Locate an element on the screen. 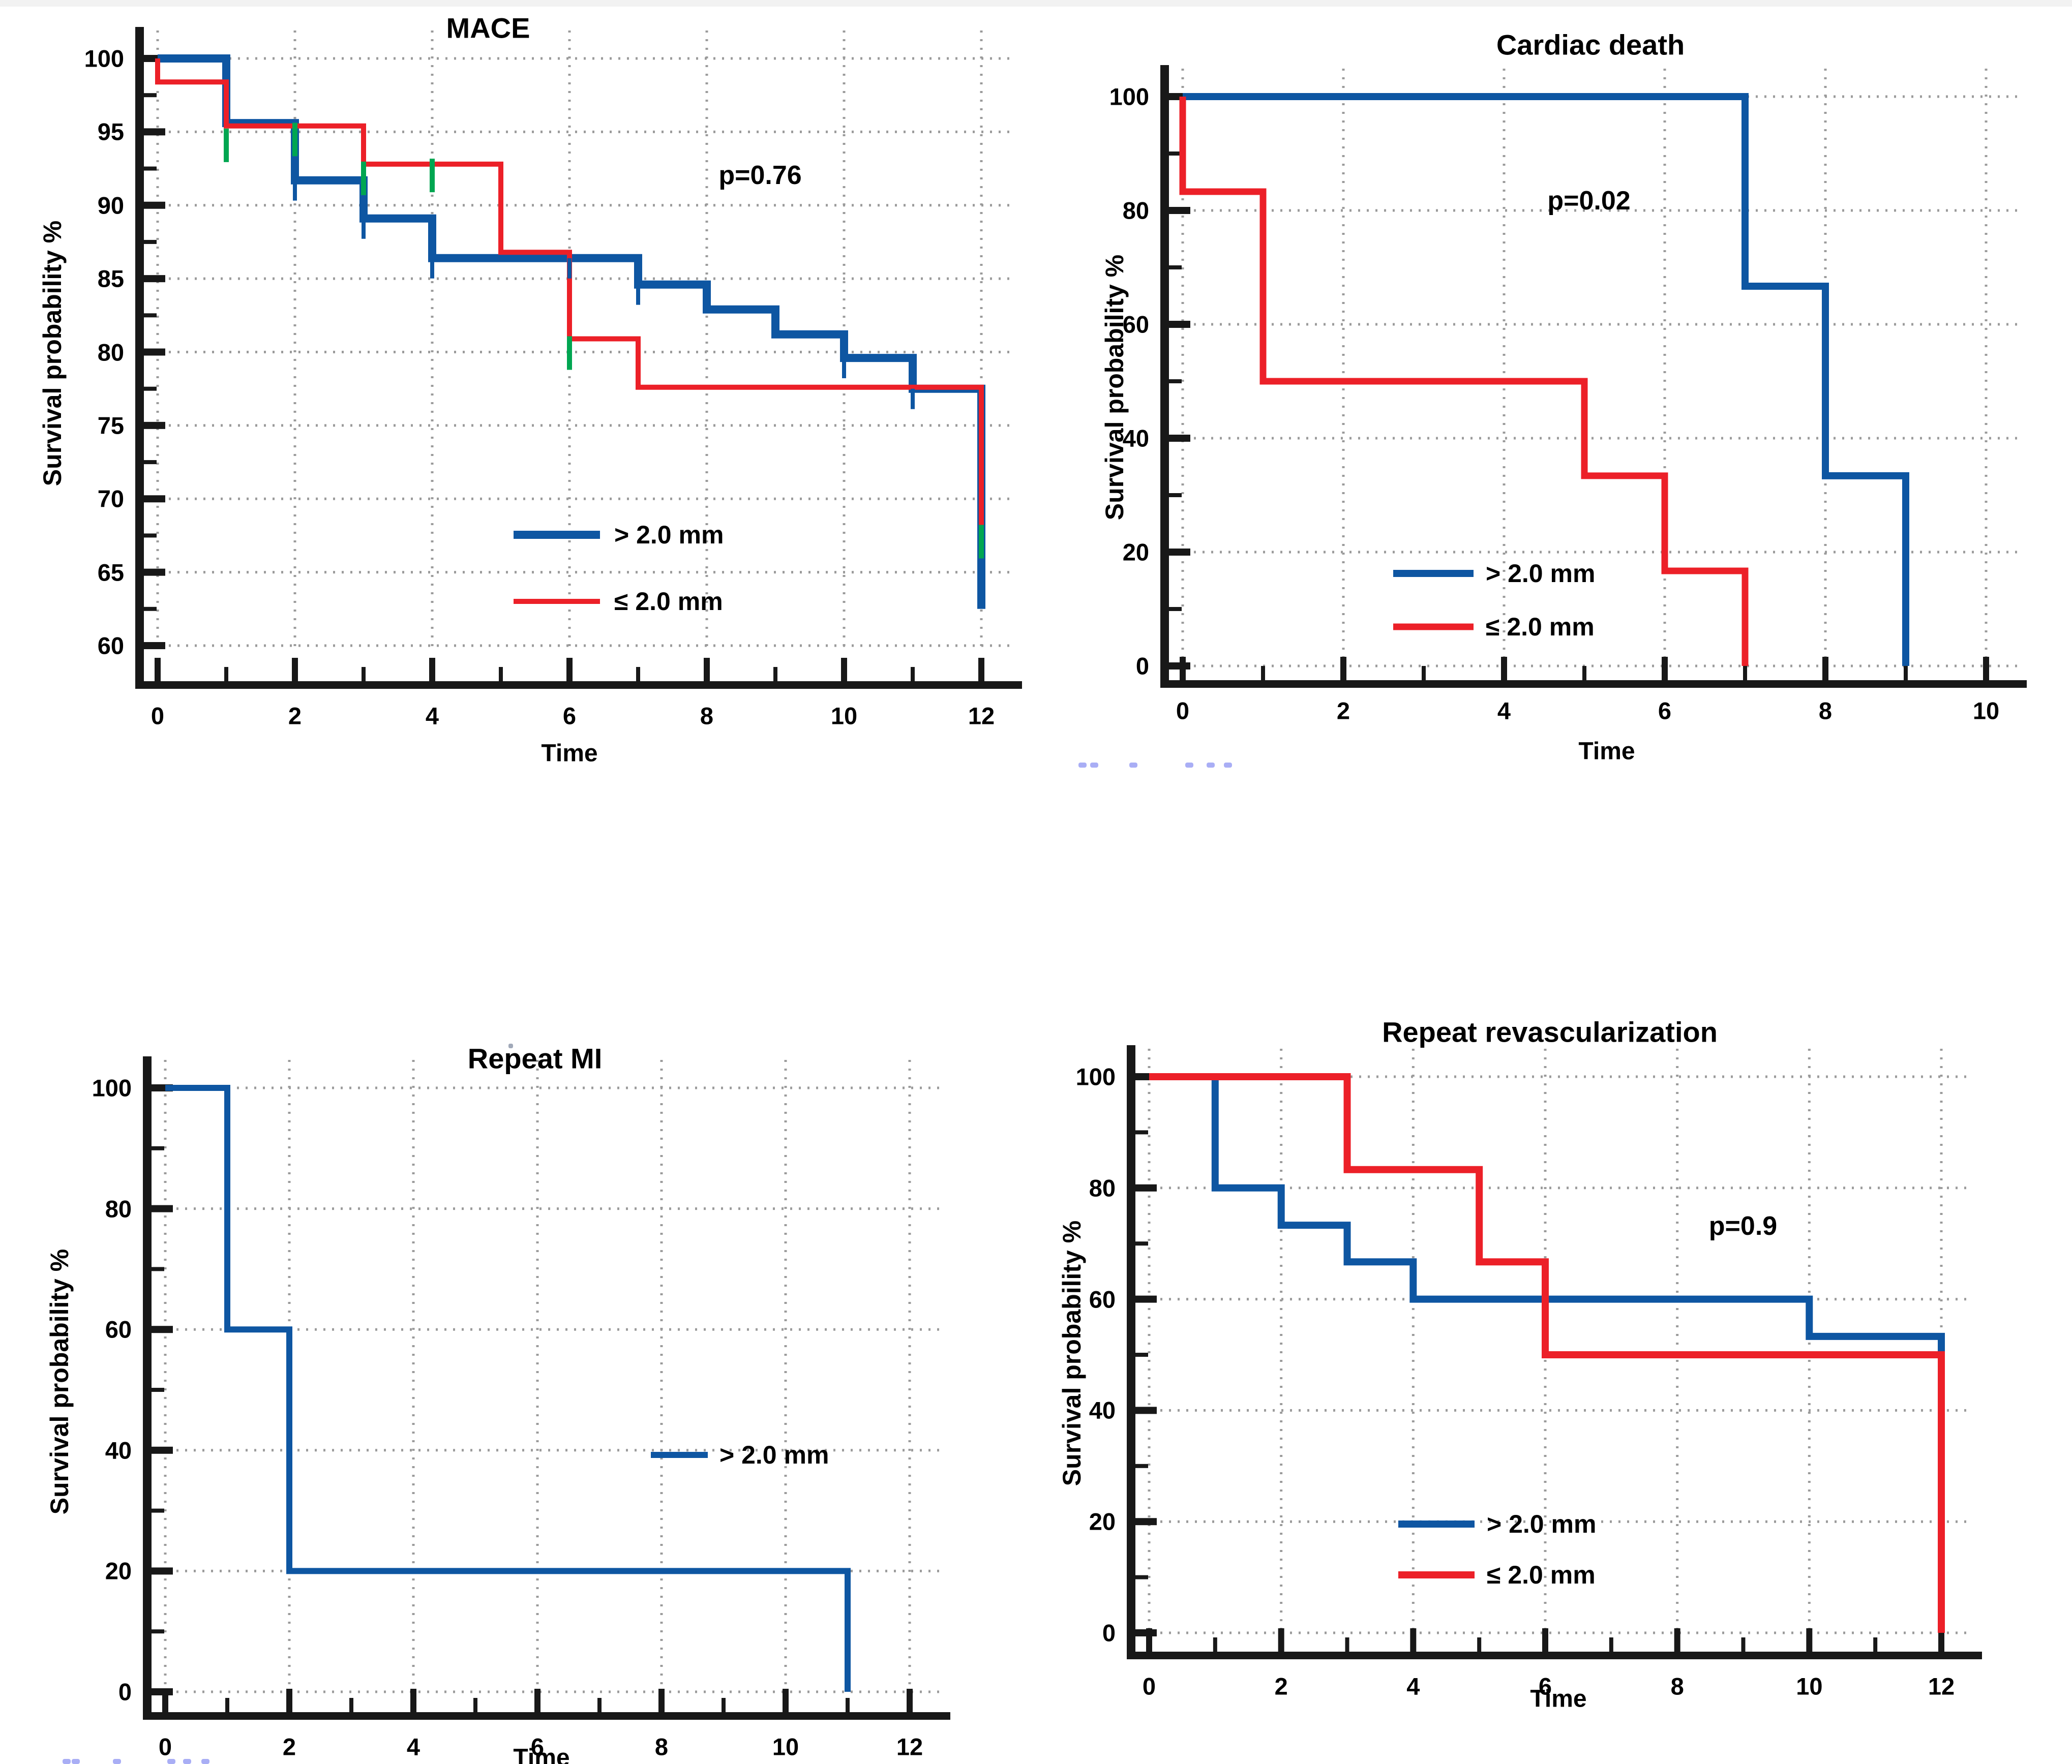 The image size is (2072, 1764). x-tick-label: 0 is located at coordinates (1183, 711).